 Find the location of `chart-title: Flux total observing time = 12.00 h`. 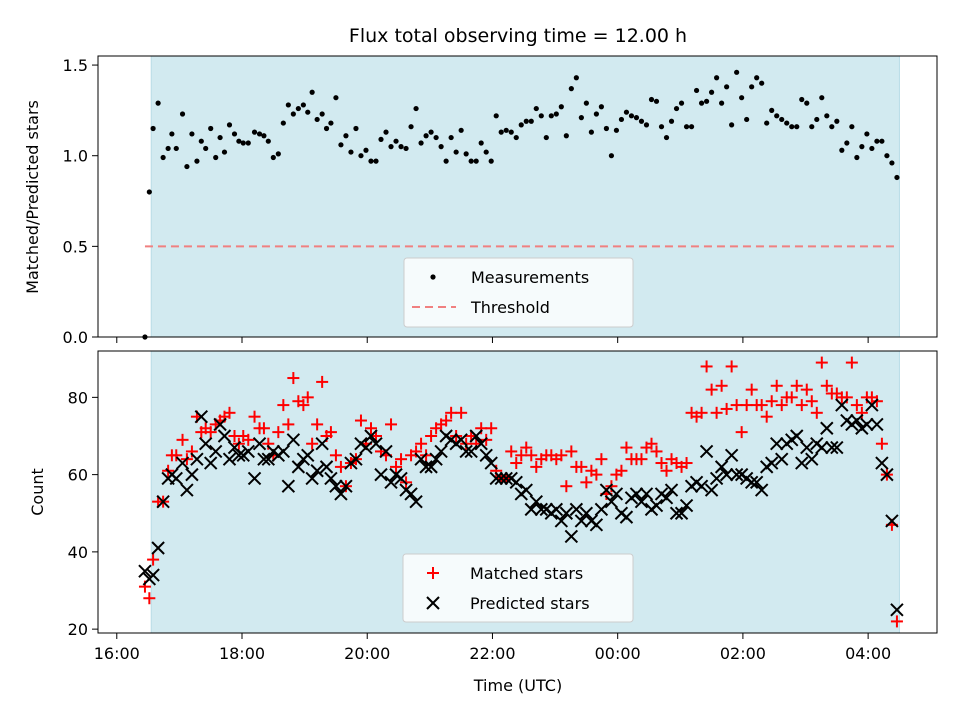

chart-title: Flux total observing time = 12.00 h is located at coordinates (518, 36).